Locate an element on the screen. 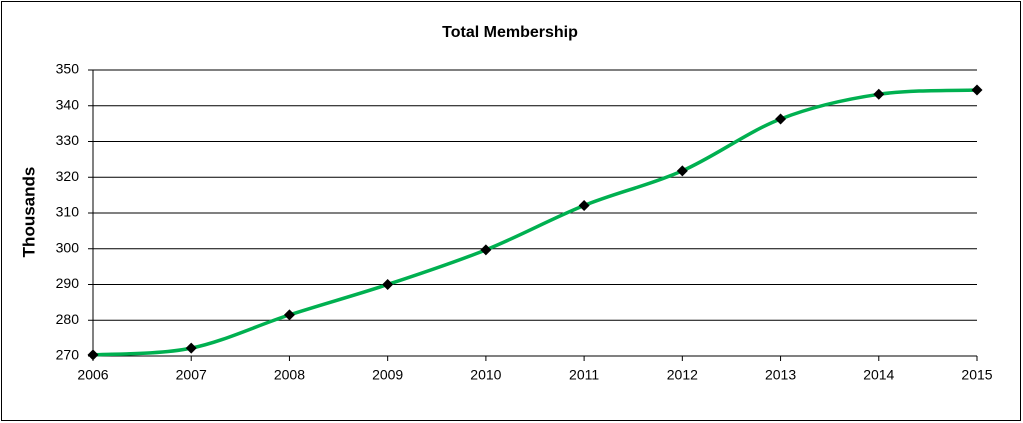 Image resolution: width=1023 pixels, height=423 pixels. x-tick-label: 2006 is located at coordinates (92, 375).